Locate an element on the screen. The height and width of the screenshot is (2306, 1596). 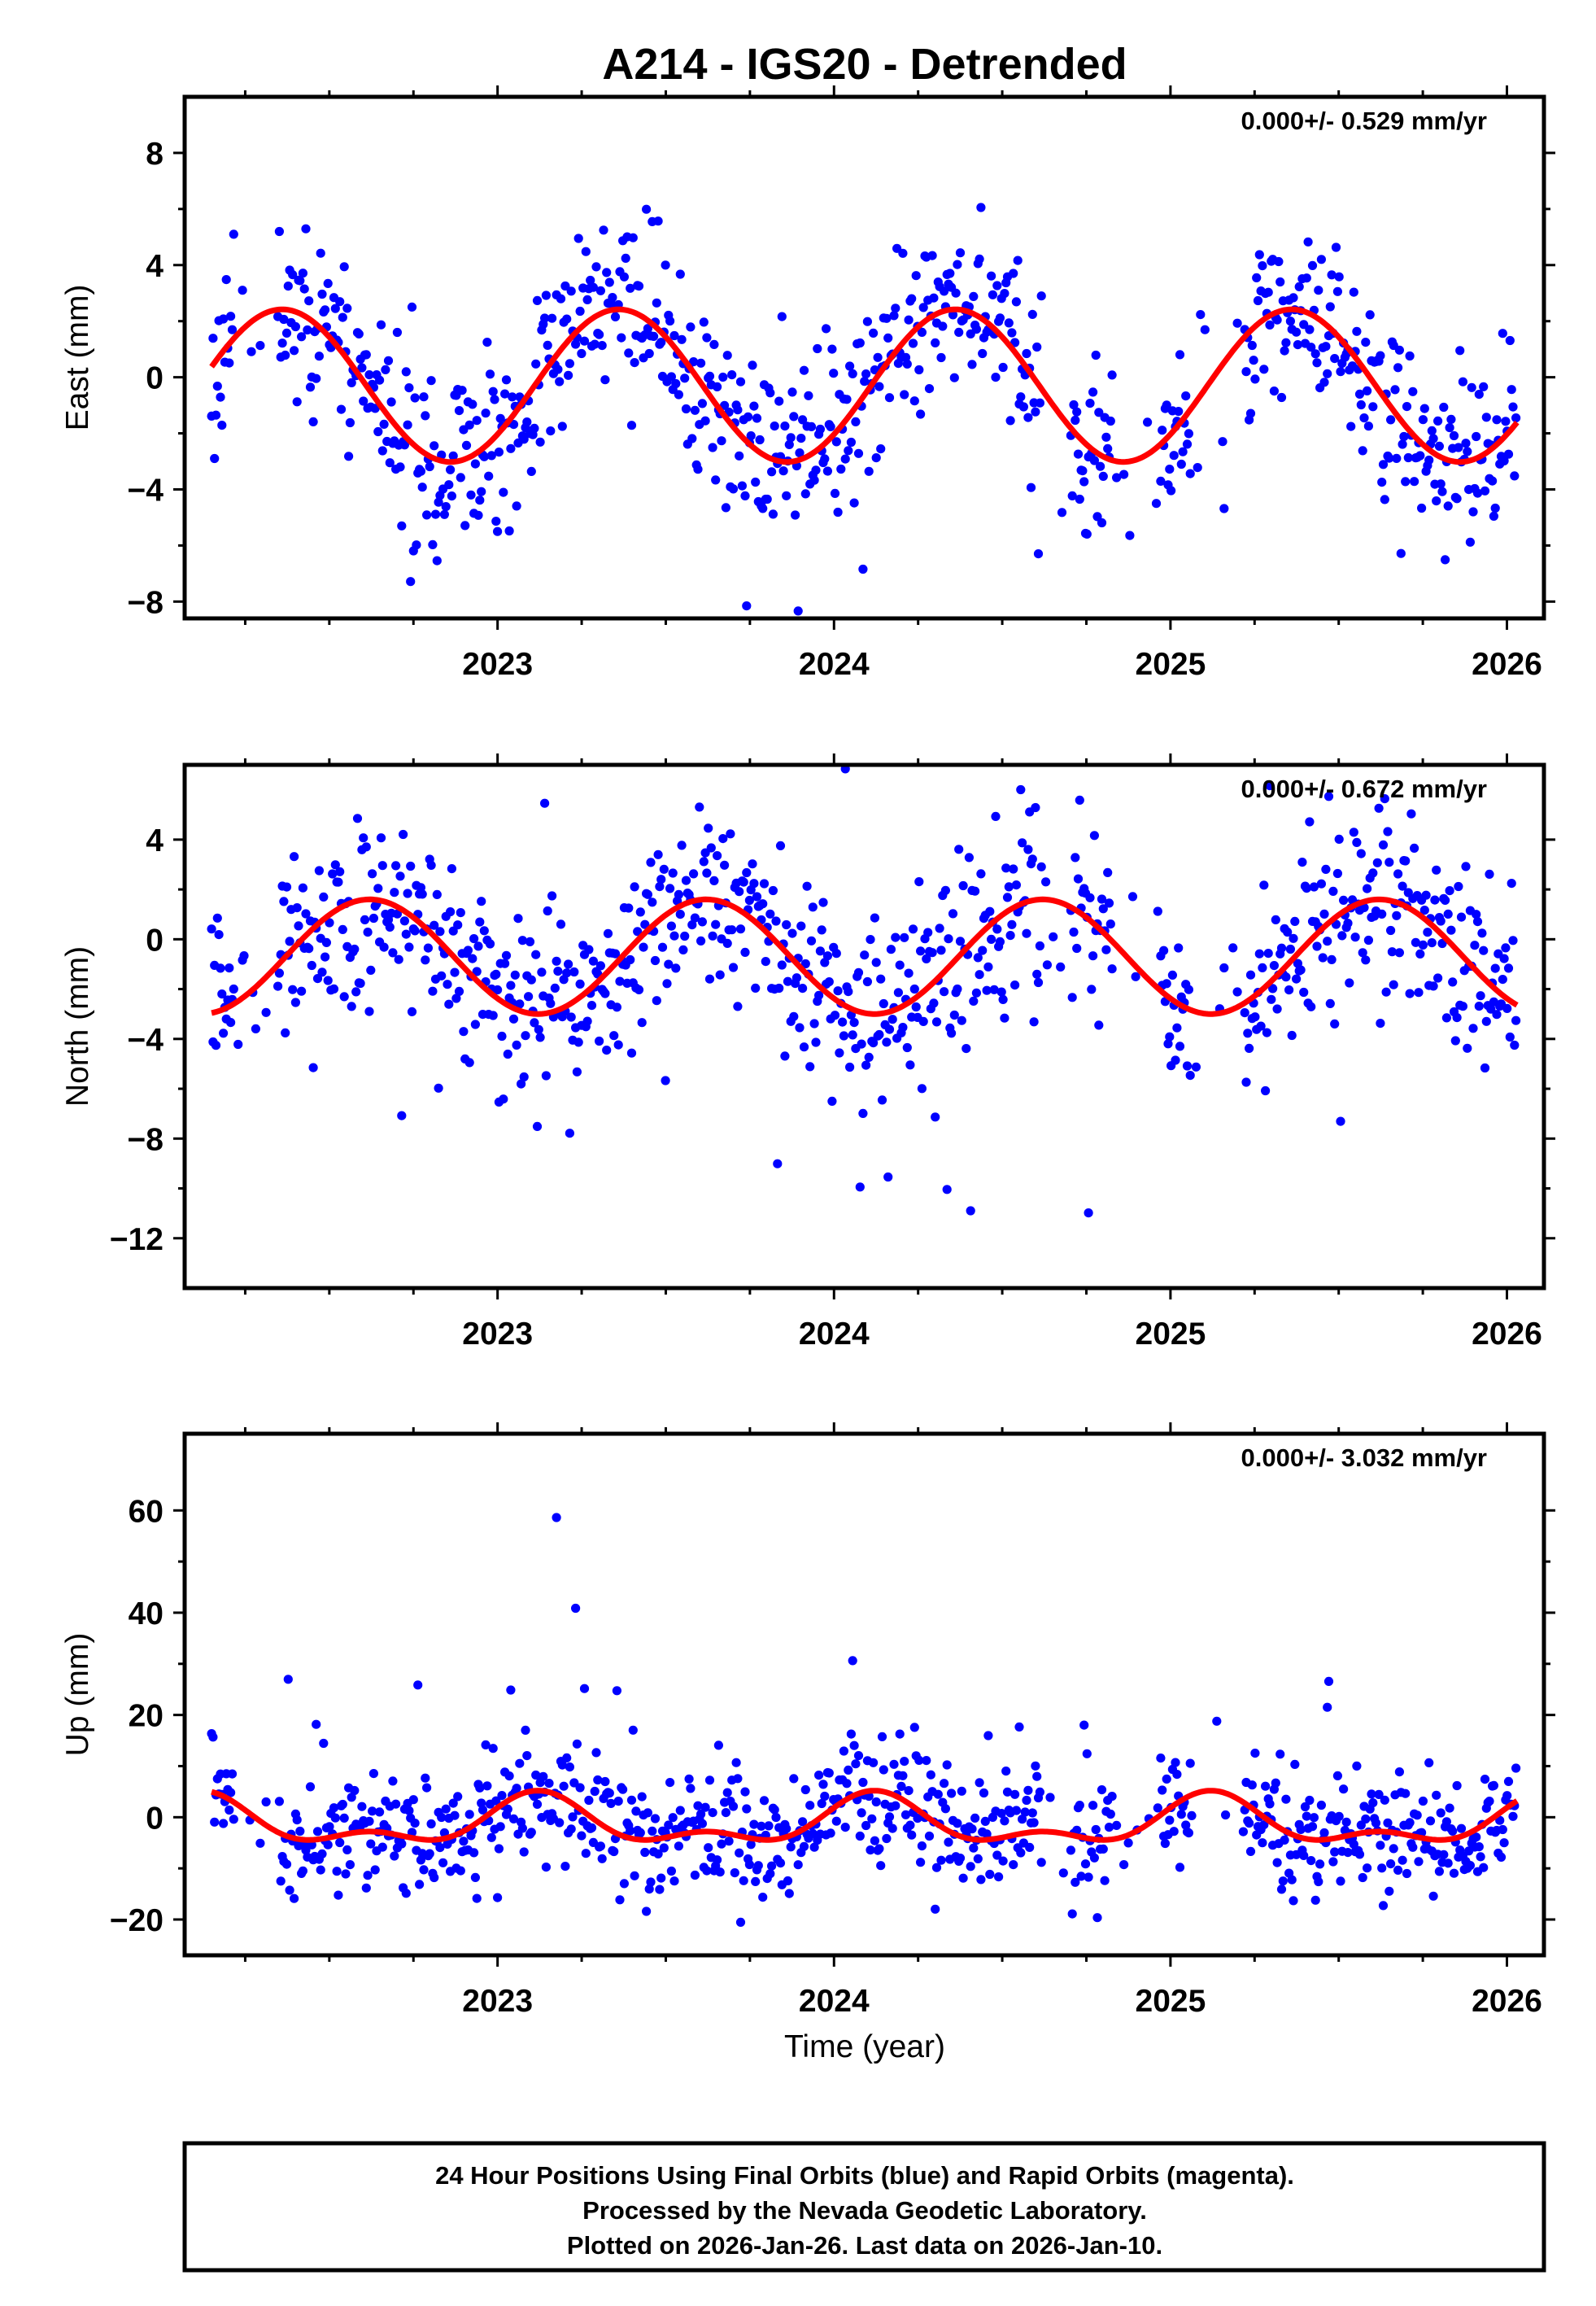
up-y-tick-label: 20 is located at coordinates (146, 1716).